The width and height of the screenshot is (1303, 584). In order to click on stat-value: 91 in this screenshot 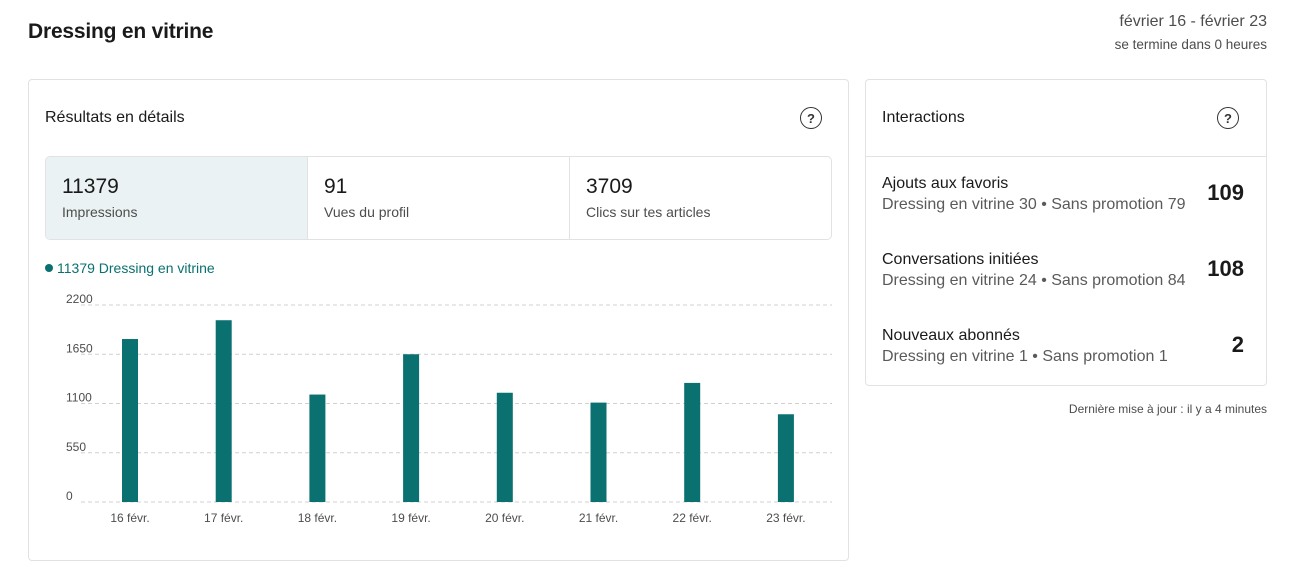, I will do `click(336, 186)`.